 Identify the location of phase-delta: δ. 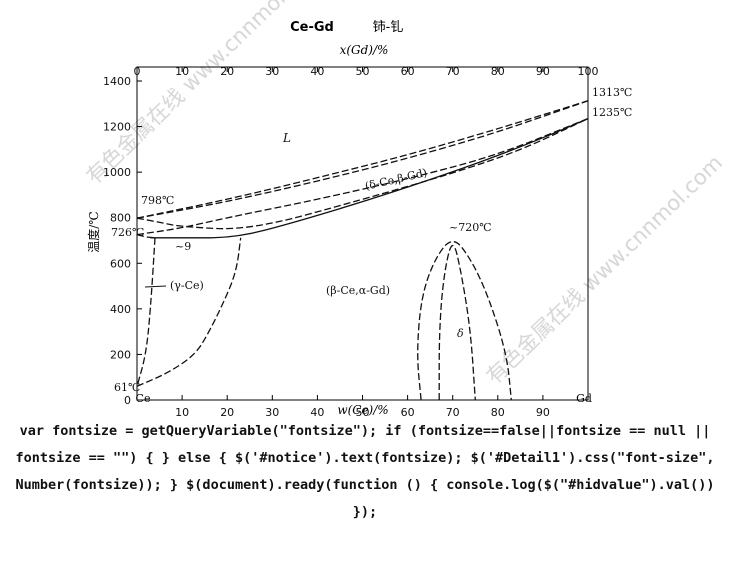
(460, 333).